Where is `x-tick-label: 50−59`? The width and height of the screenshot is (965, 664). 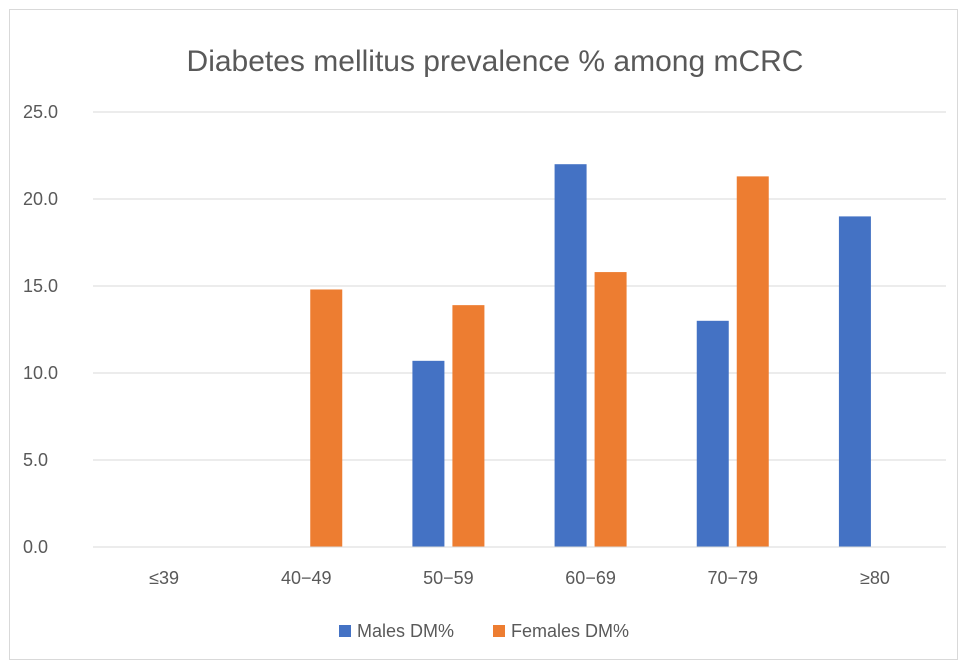
x-tick-label: 50−59 is located at coordinates (448, 578).